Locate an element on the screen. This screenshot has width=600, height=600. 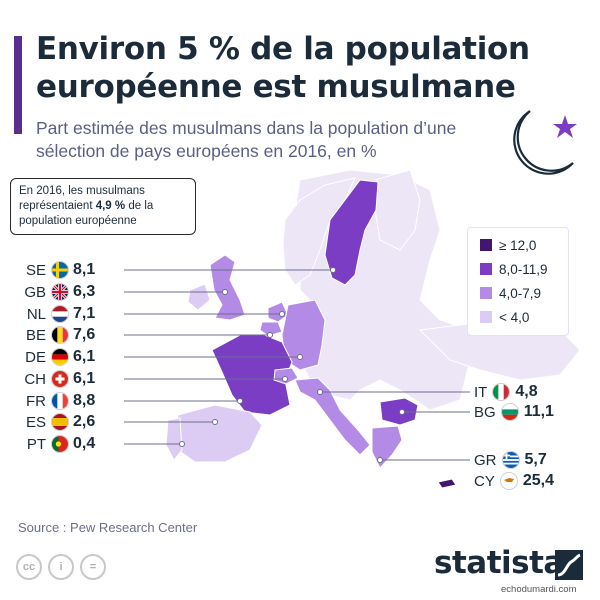
country-code: BG is located at coordinates (485, 412).